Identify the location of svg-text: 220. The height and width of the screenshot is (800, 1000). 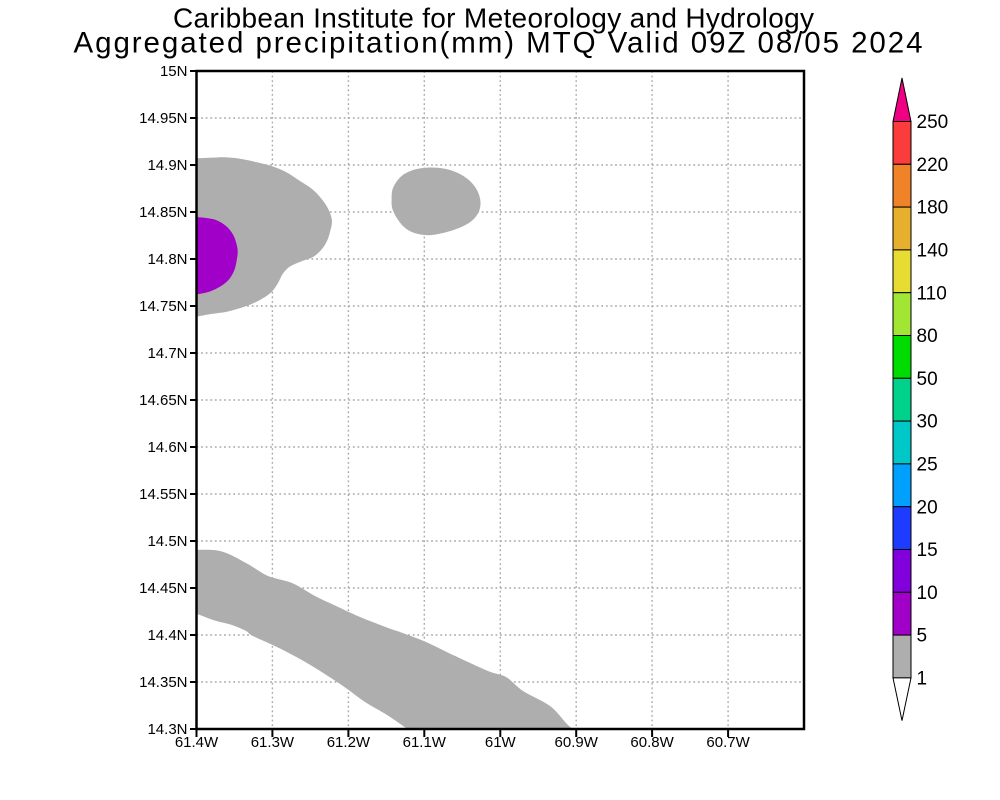
(933, 165).